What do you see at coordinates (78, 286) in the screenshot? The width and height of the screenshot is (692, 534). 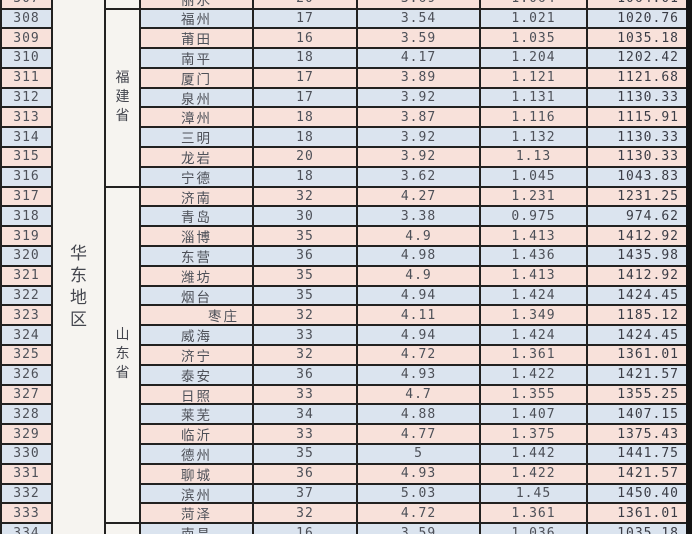 I see `region-name-text: 华东地区` at bounding box center [78, 286].